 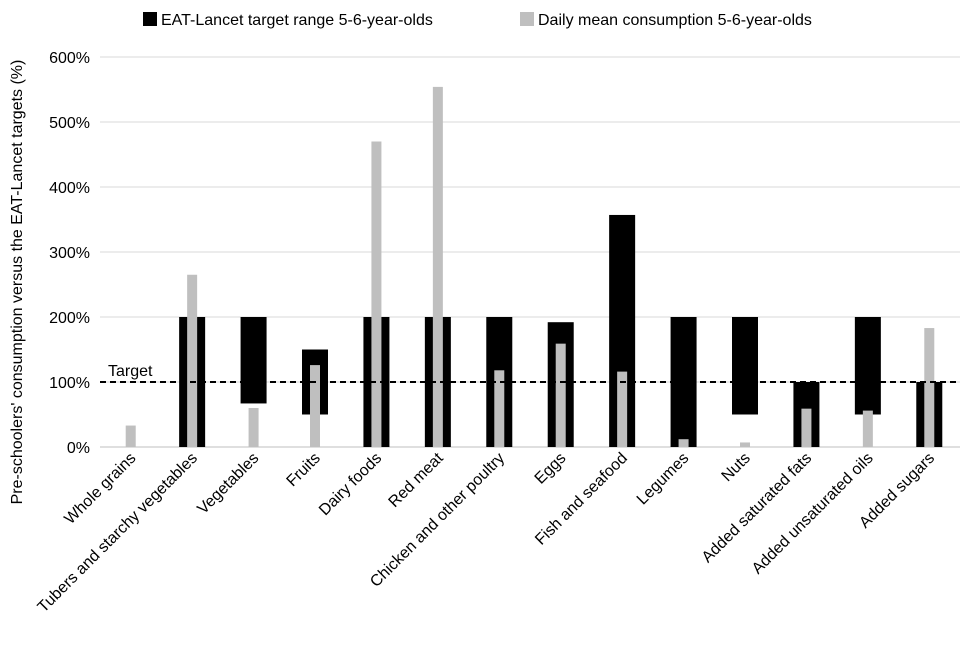 What do you see at coordinates (663, 479) in the screenshot?
I see `x-category-label: Legumes` at bounding box center [663, 479].